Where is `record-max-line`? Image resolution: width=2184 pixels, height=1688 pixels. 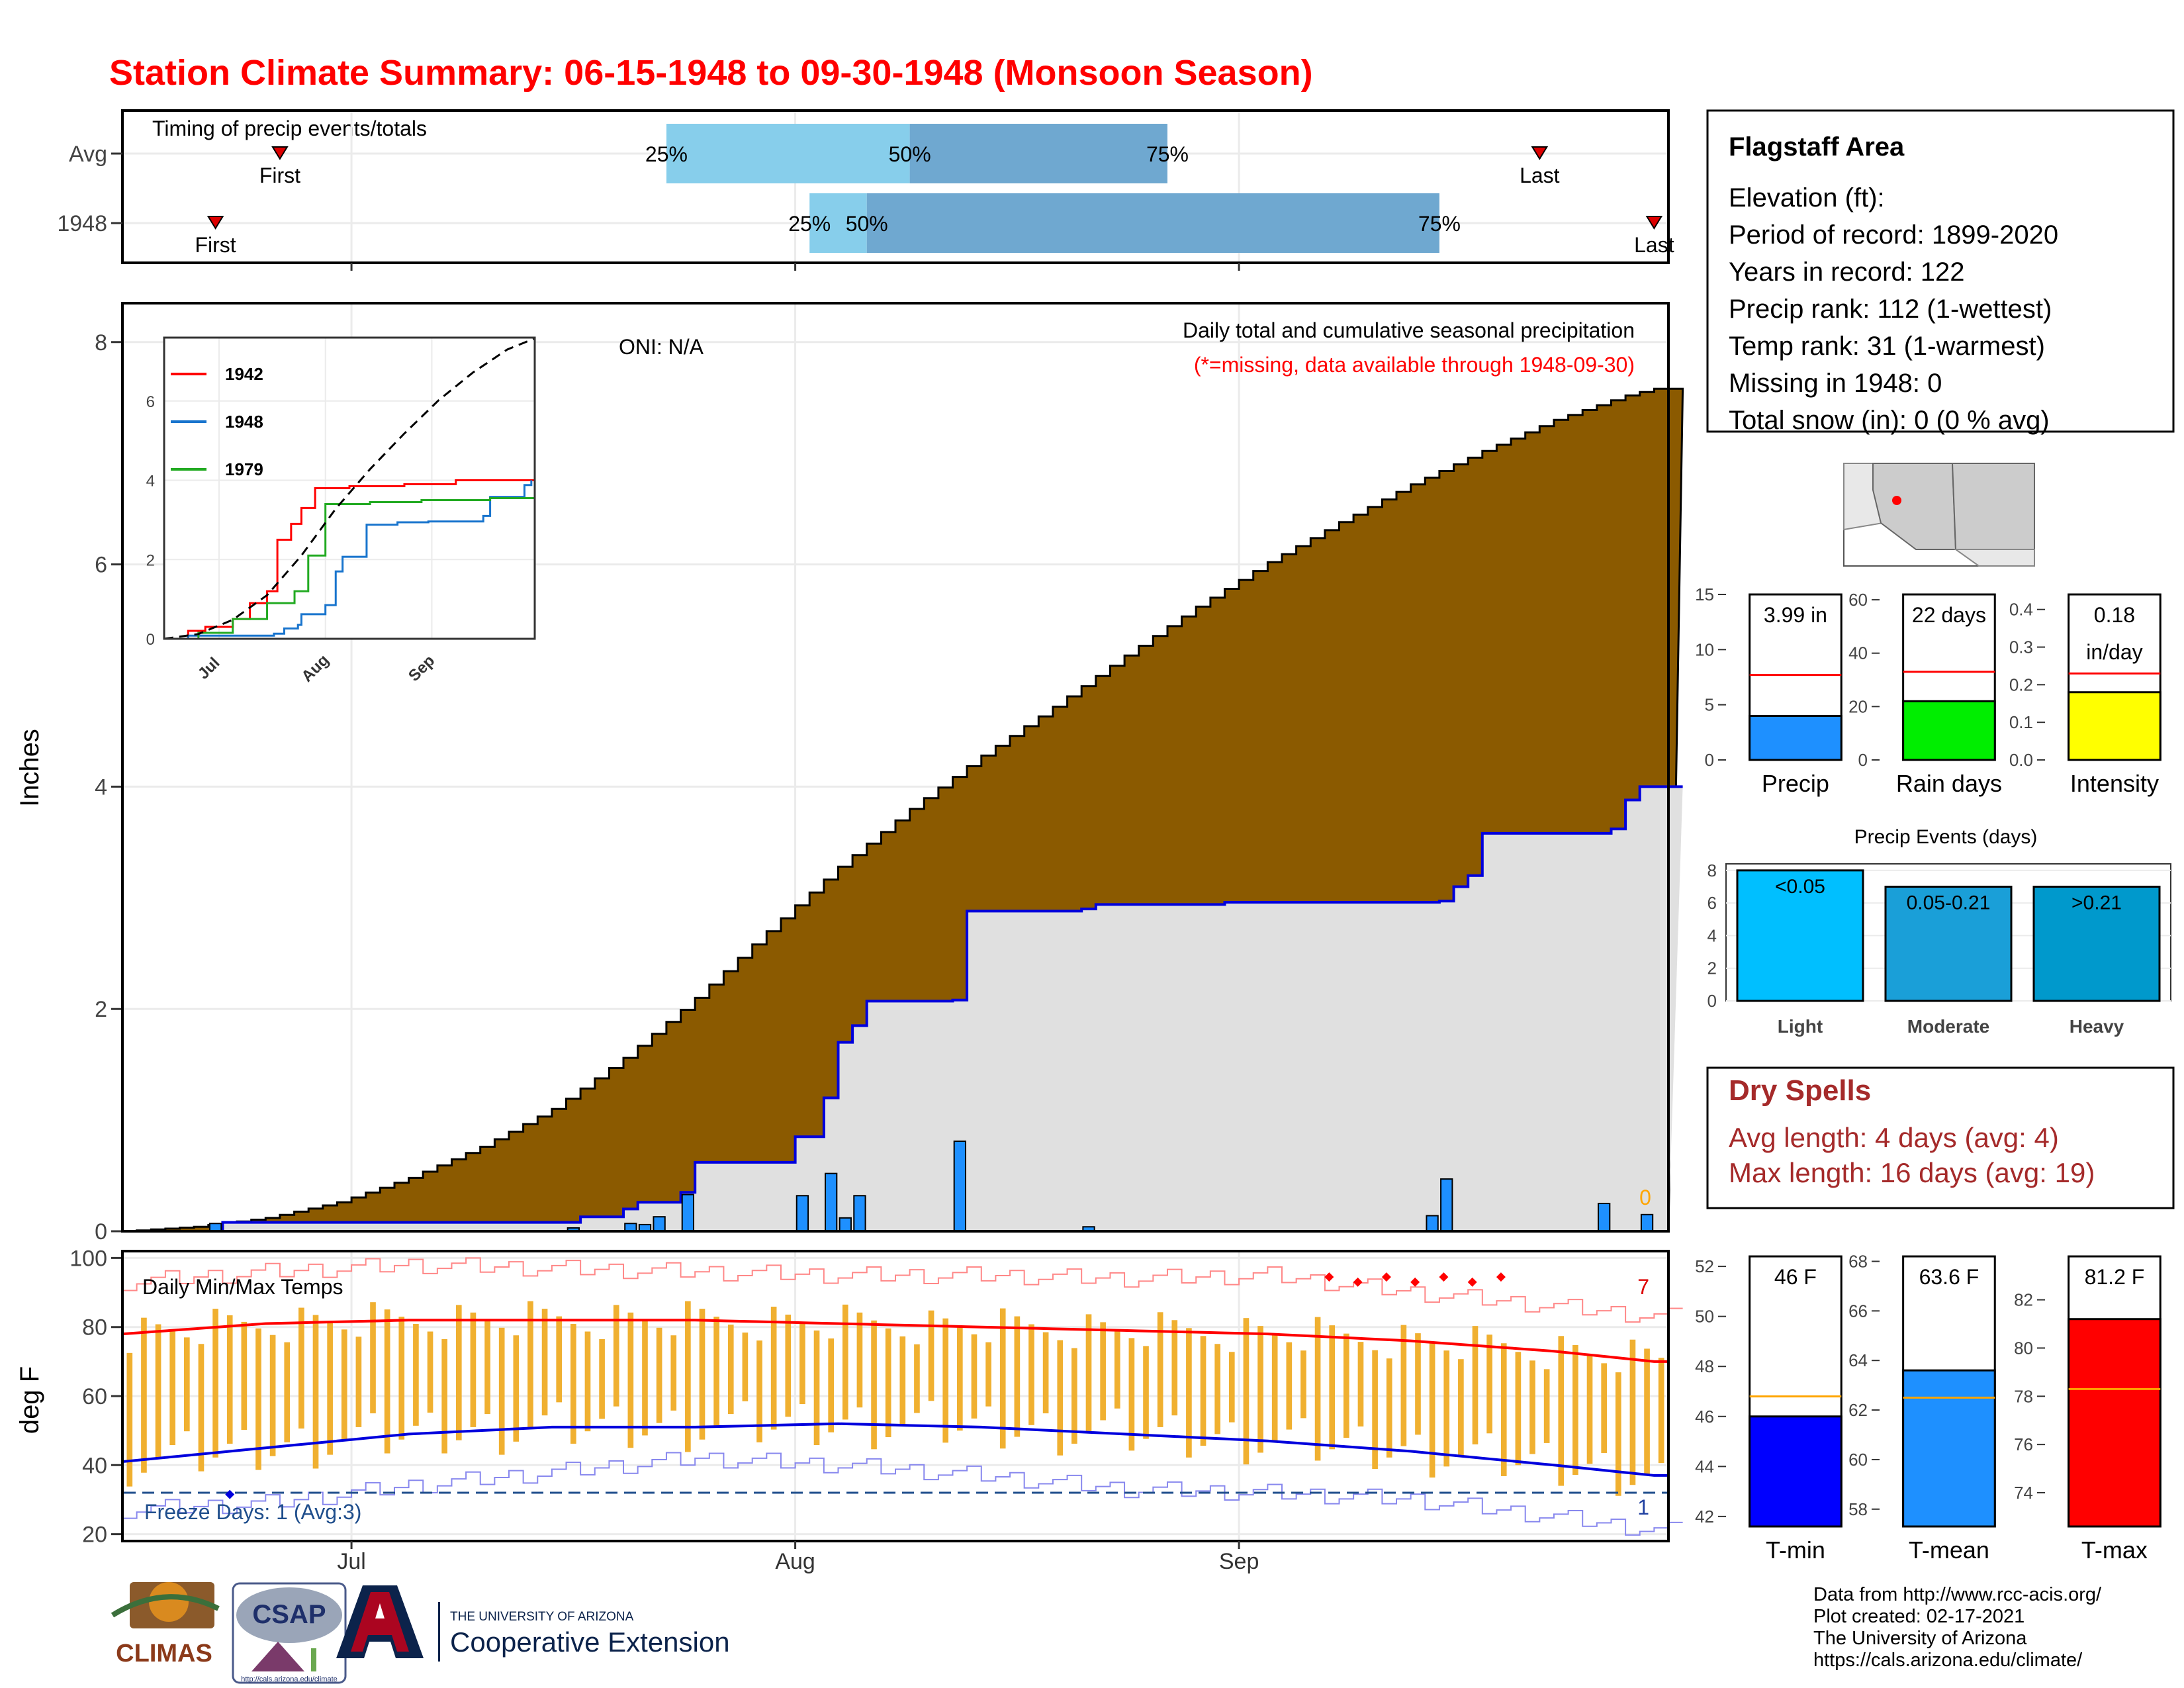 record-max-line is located at coordinates (903, 1290).